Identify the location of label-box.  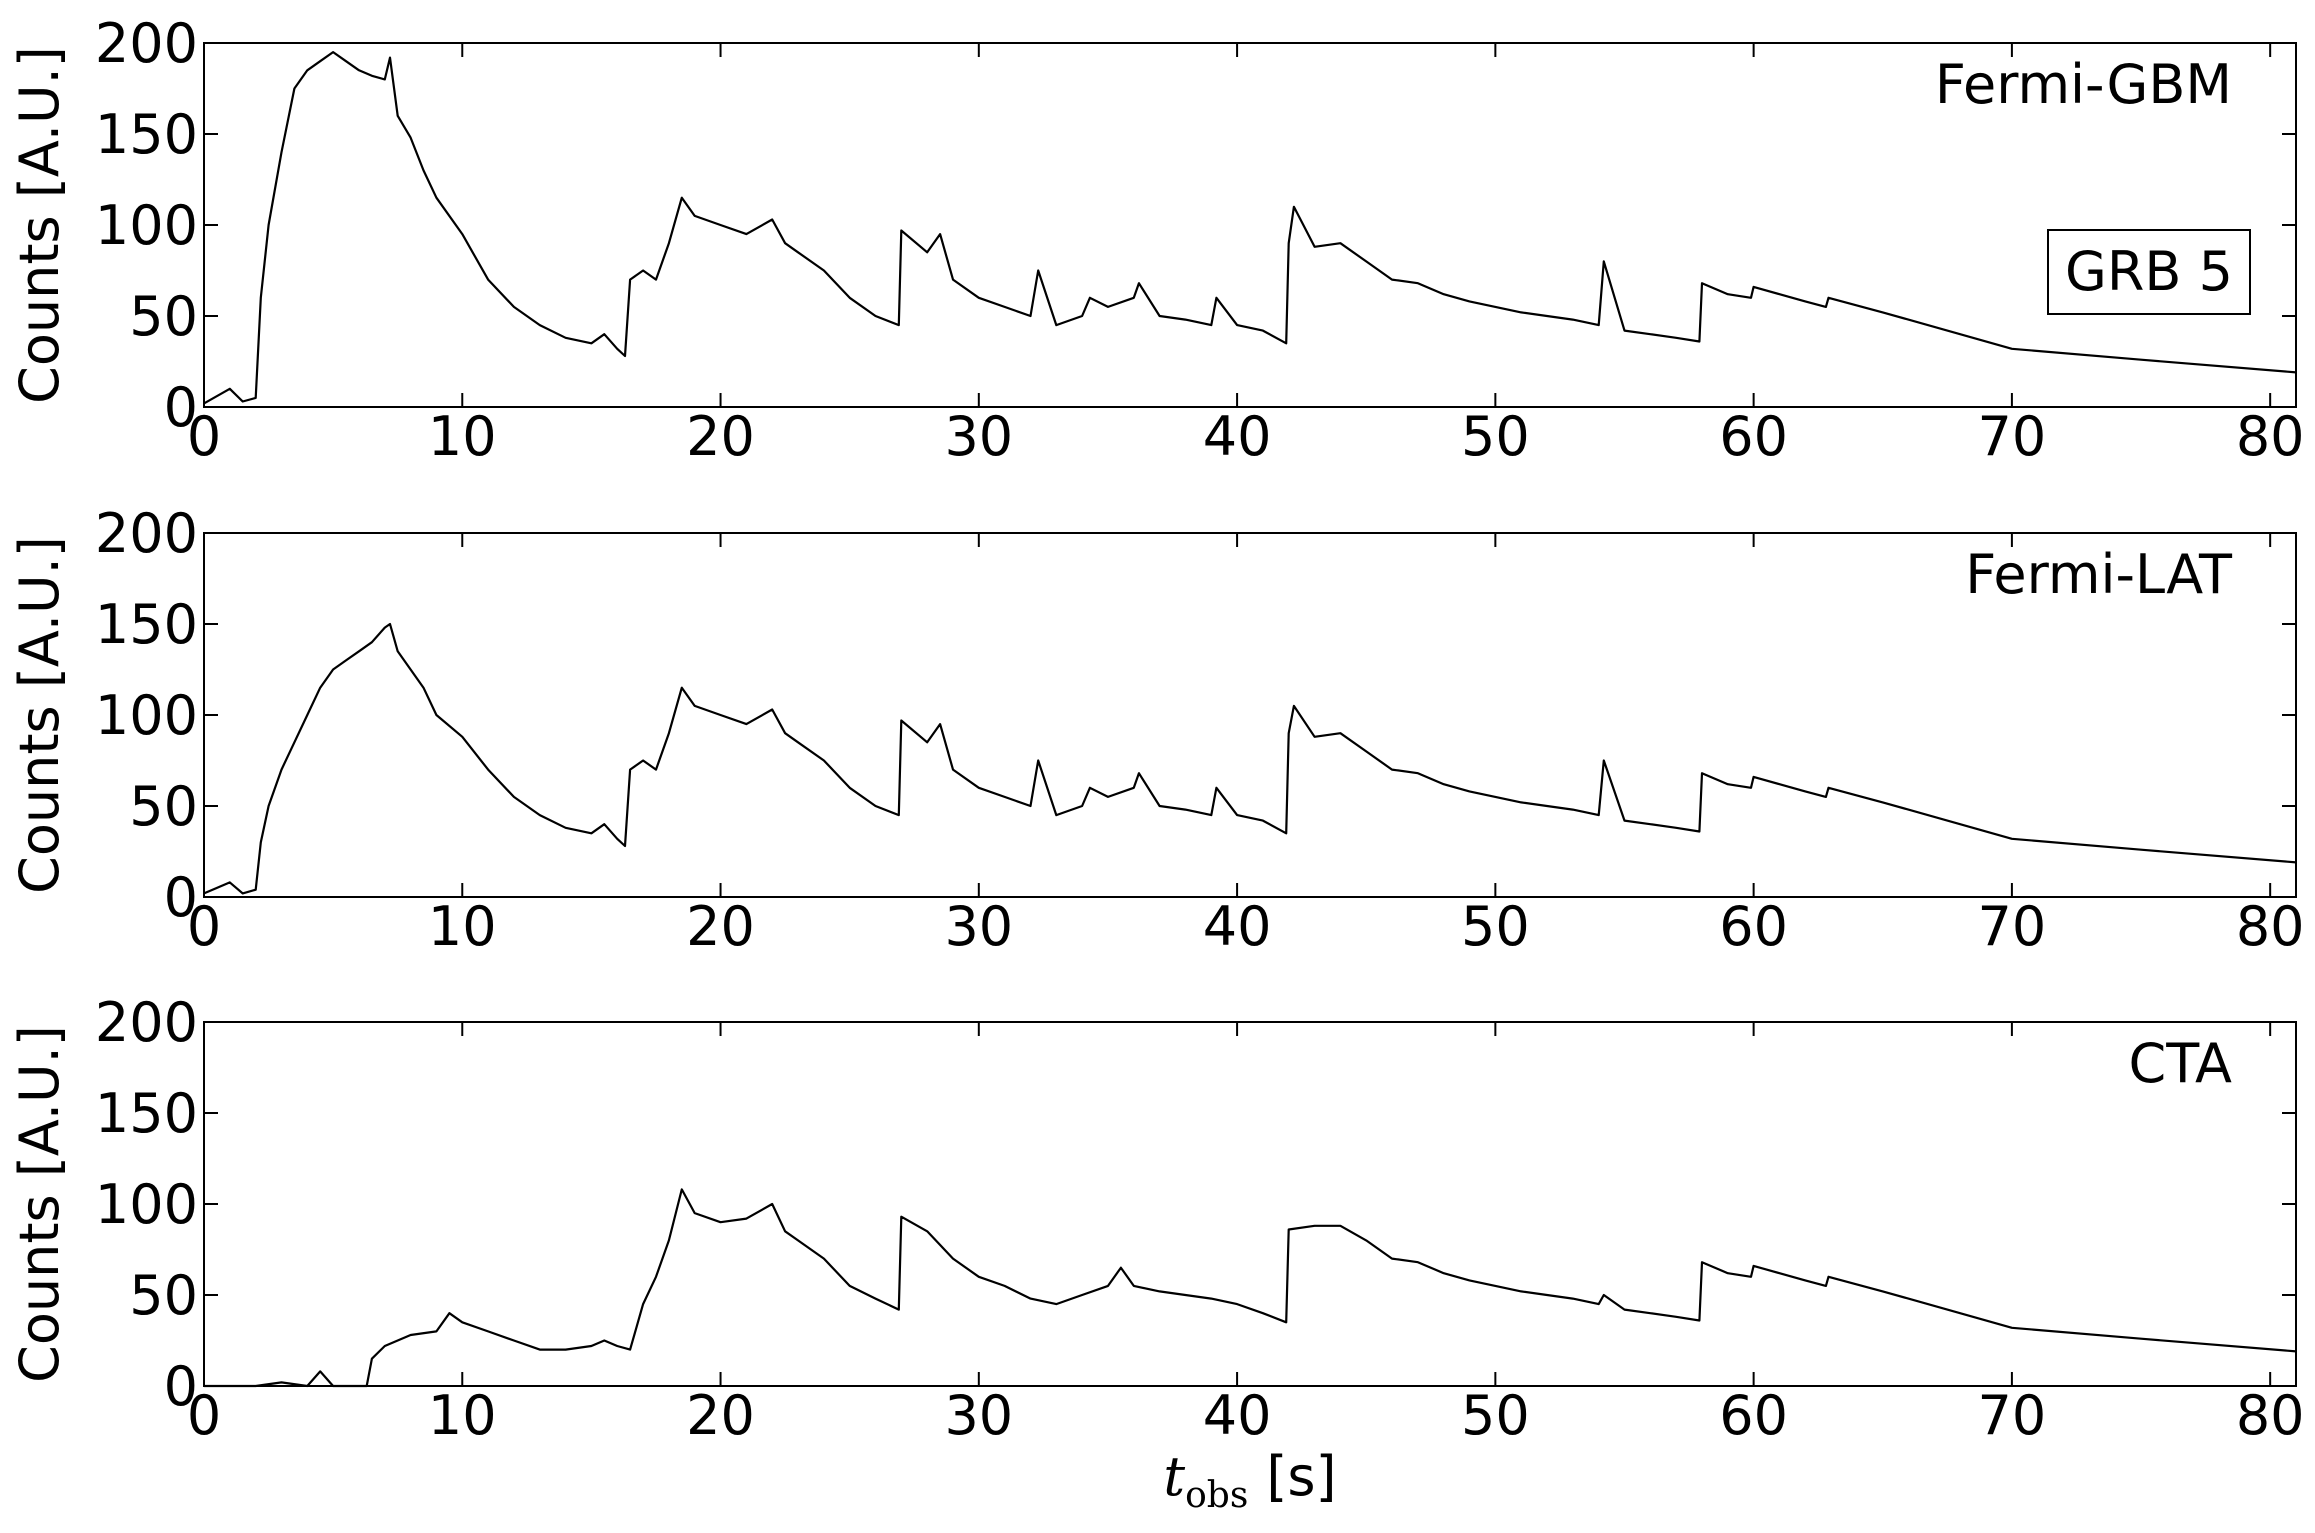
(2149, 272).